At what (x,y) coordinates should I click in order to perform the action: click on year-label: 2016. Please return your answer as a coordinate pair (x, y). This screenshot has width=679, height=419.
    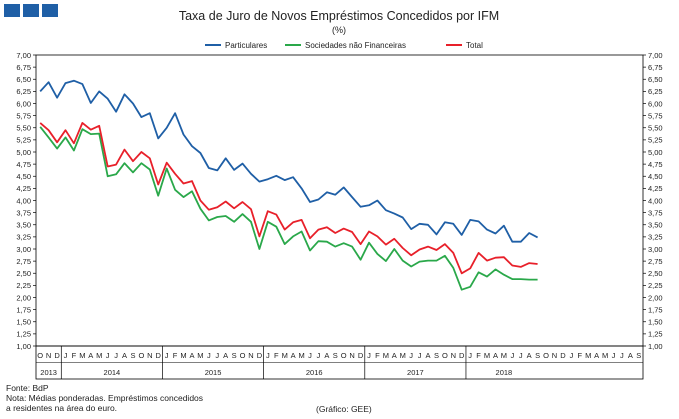
    Looking at the image, I should click on (314, 372).